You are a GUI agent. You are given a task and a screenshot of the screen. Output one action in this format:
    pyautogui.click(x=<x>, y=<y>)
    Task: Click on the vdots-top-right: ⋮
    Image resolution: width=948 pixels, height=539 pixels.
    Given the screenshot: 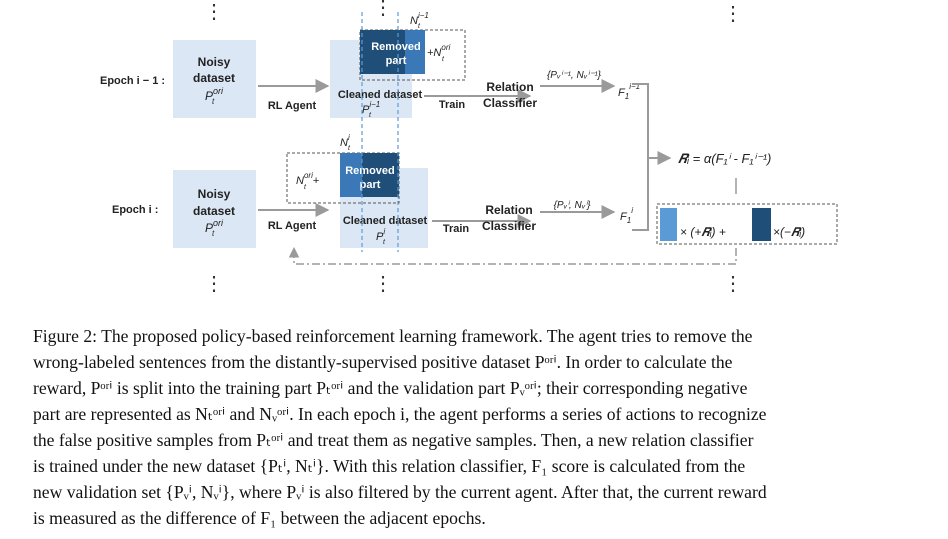 What is the action you would take?
    pyautogui.click(x=733, y=14)
    